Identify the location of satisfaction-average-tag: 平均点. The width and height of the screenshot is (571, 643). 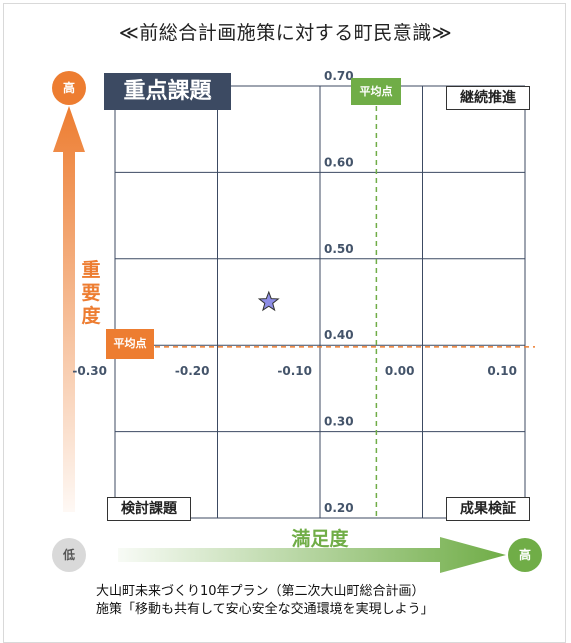
(376, 91).